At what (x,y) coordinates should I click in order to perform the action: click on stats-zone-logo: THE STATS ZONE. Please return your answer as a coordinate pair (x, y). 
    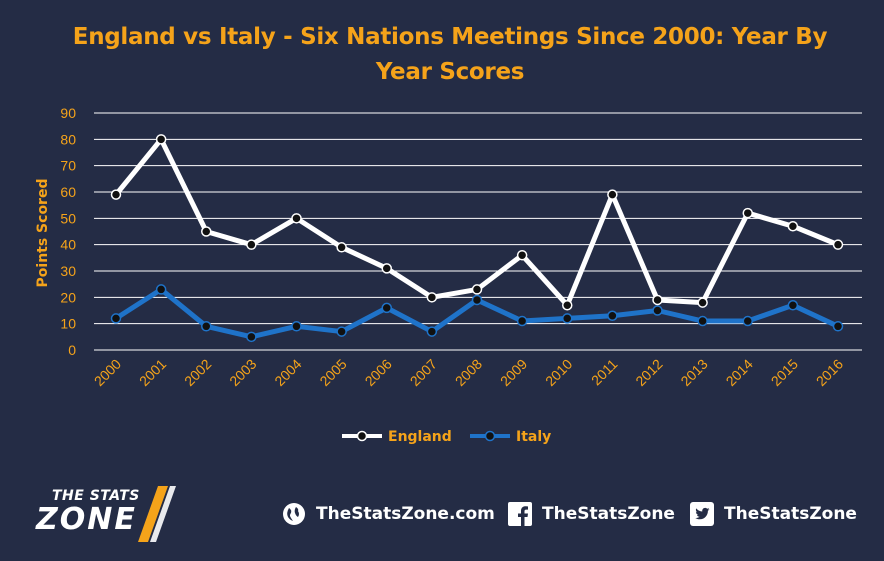
    Looking at the image, I should click on (111, 515).